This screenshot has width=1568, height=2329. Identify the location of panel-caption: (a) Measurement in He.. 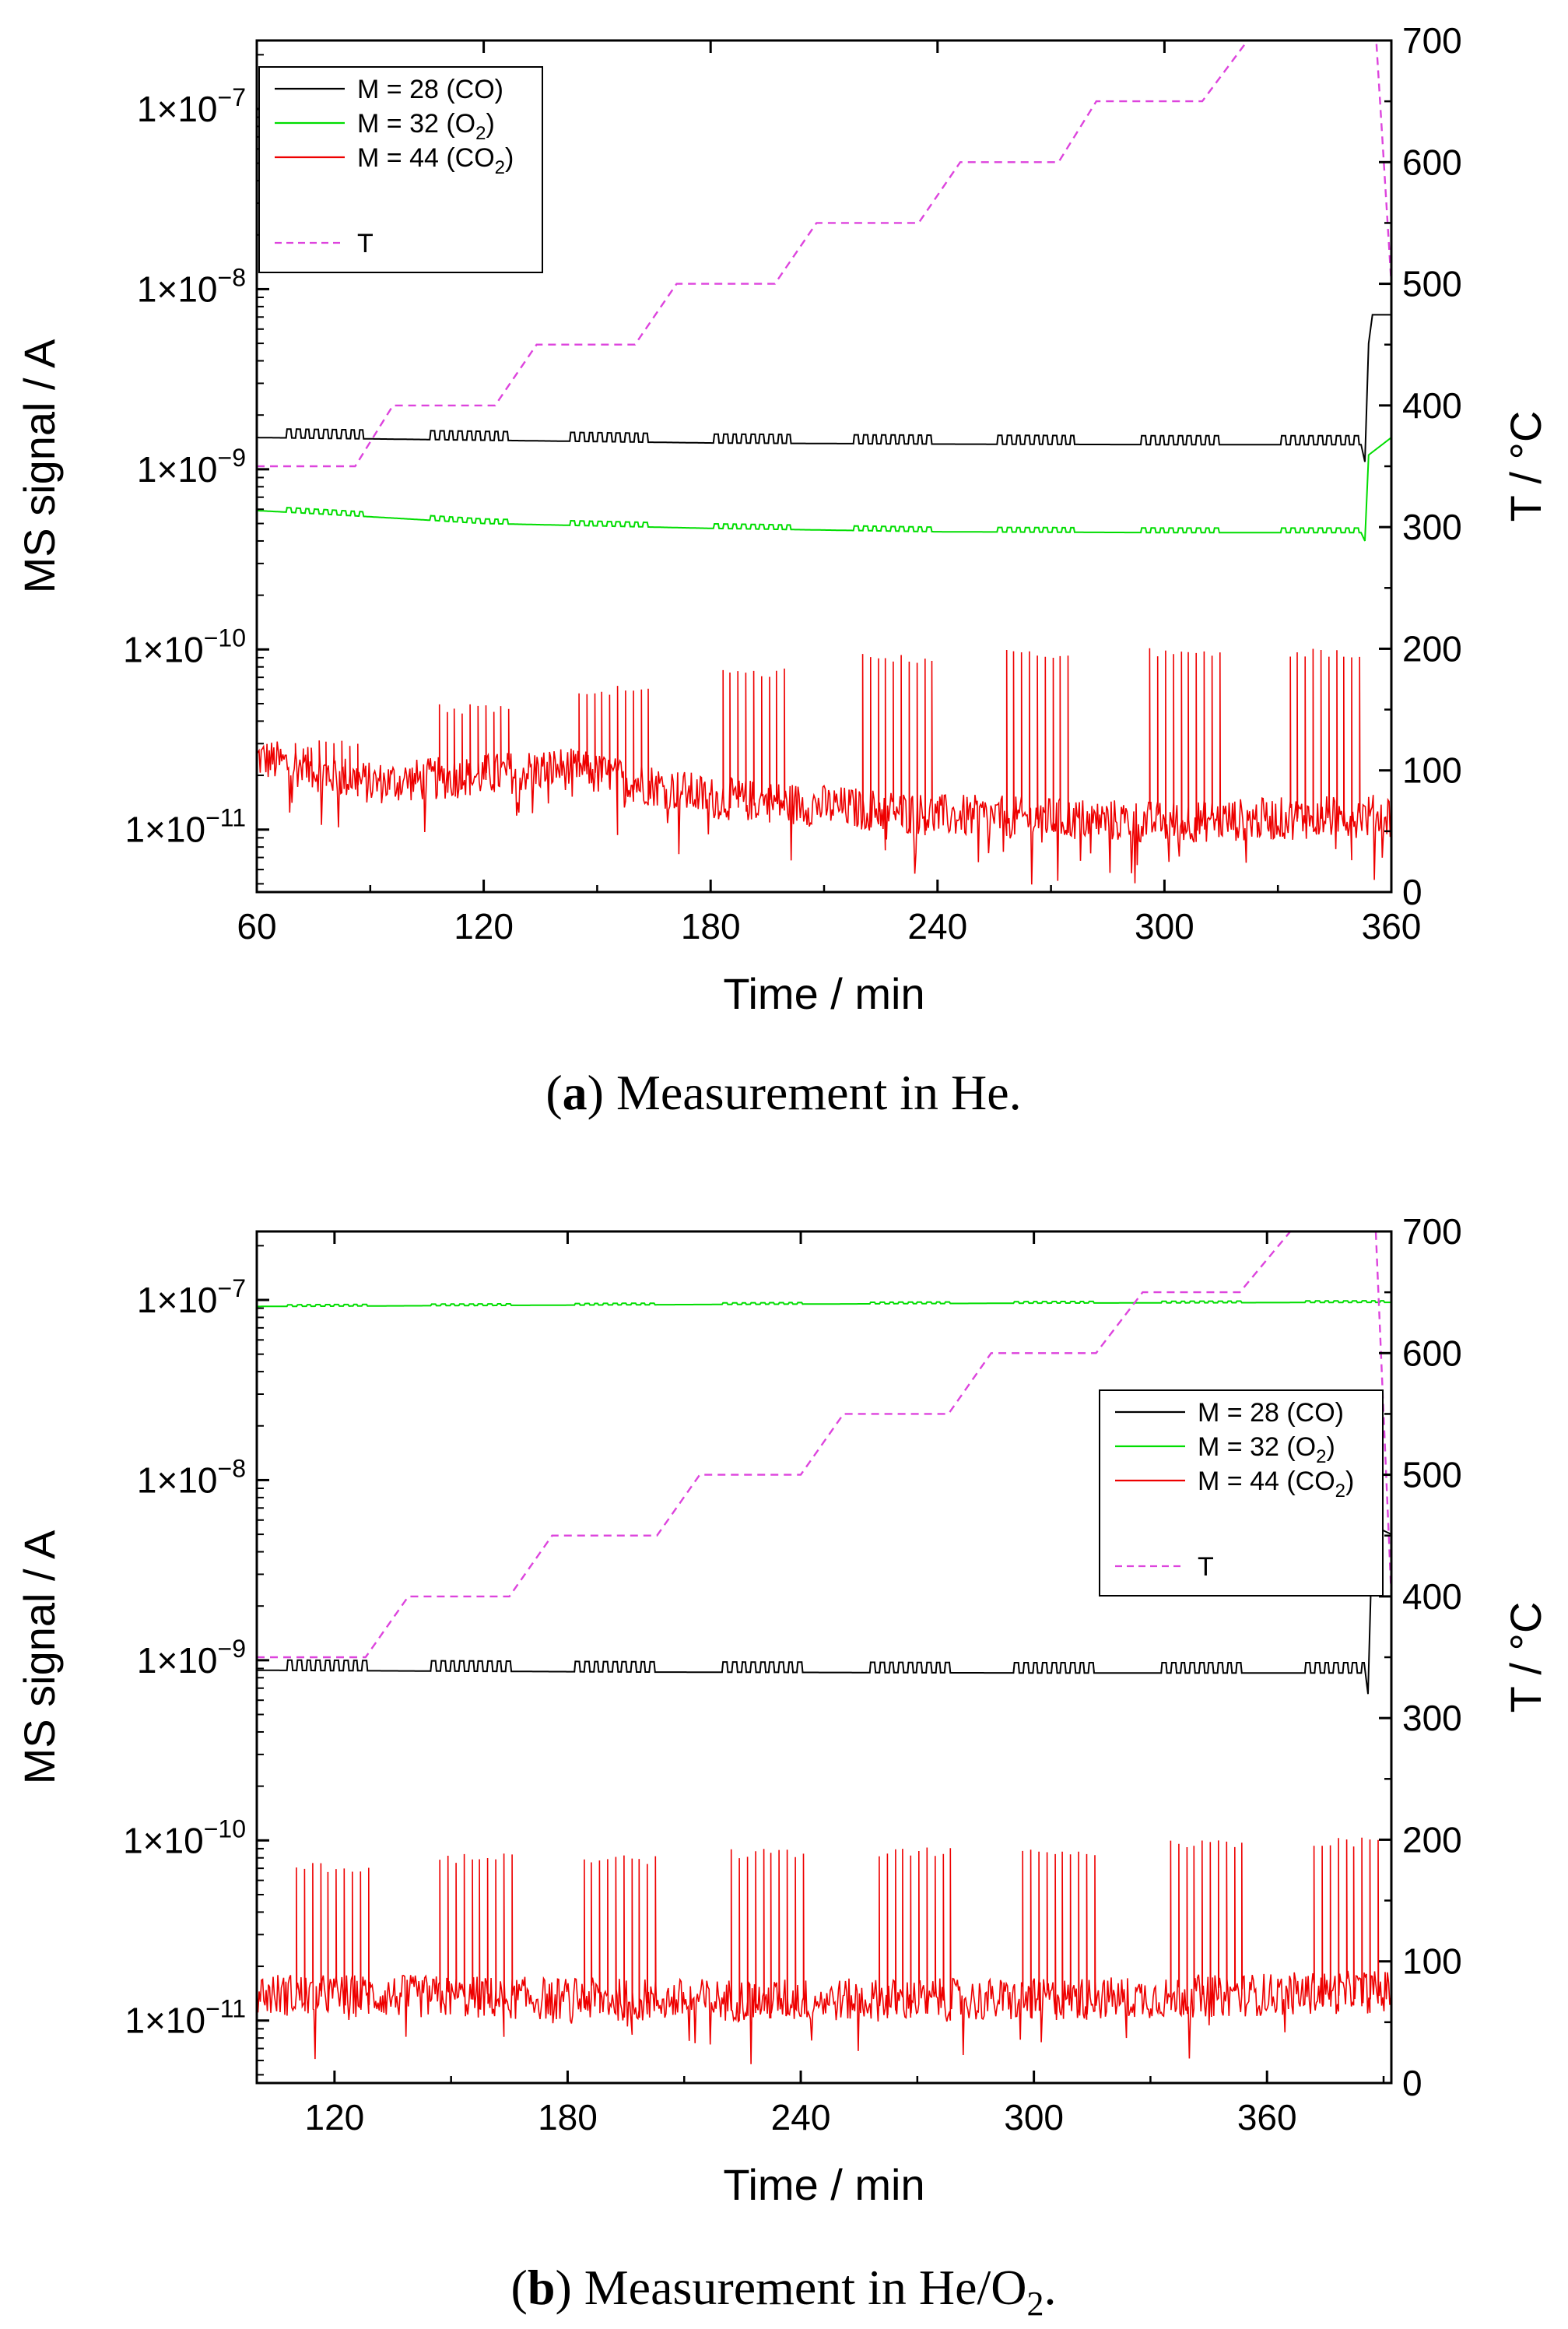
(783, 1092).